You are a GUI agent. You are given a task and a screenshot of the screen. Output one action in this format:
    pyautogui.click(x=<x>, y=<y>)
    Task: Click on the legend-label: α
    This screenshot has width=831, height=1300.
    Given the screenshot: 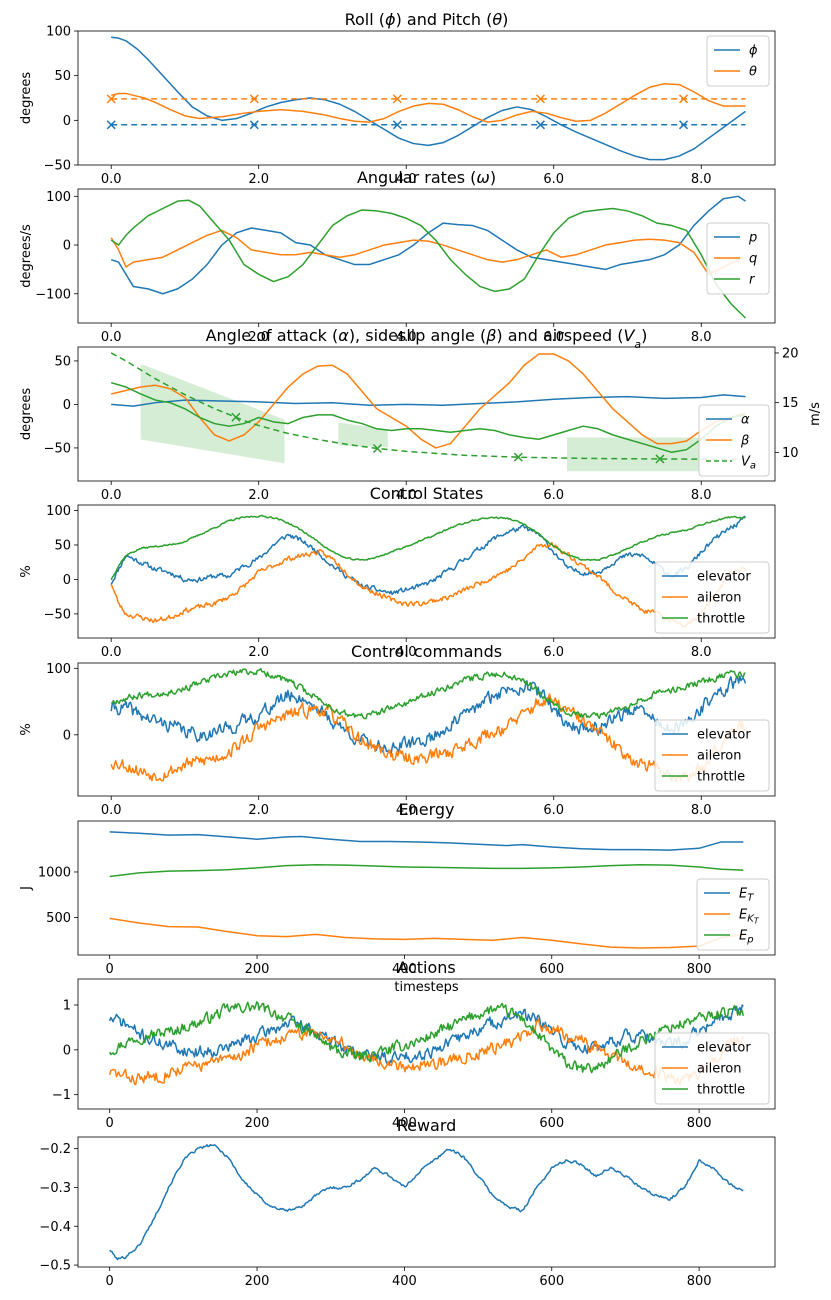 What is the action you would take?
    pyautogui.click(x=745, y=420)
    